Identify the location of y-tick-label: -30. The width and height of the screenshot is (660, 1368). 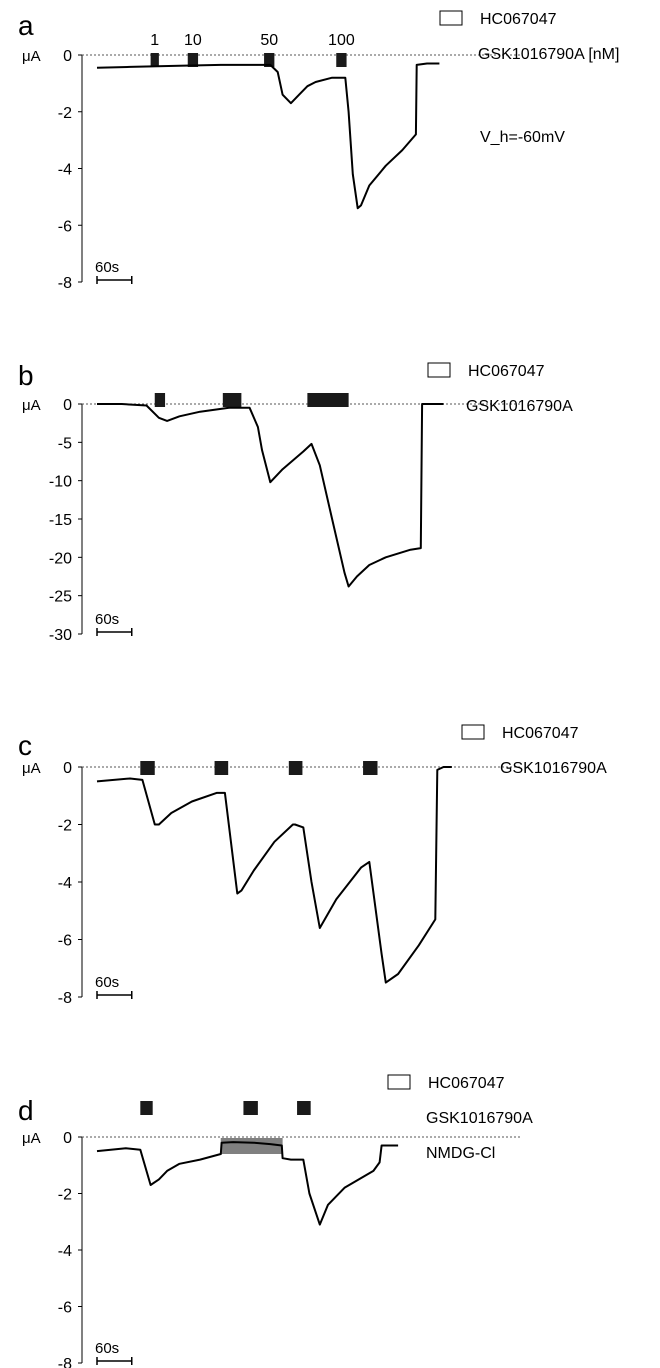
(60, 635).